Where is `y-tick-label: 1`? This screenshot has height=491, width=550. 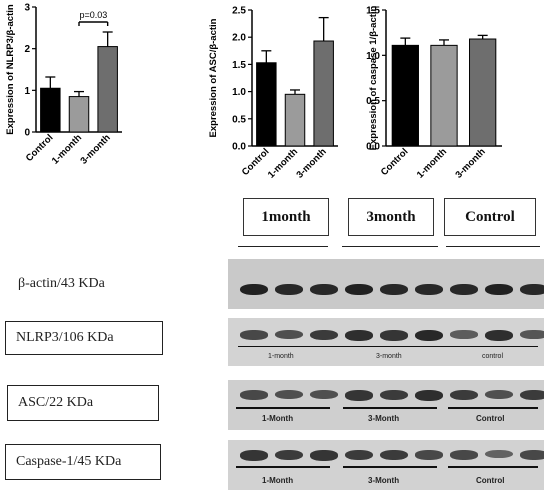 y-tick-label: 1 is located at coordinates (27, 91).